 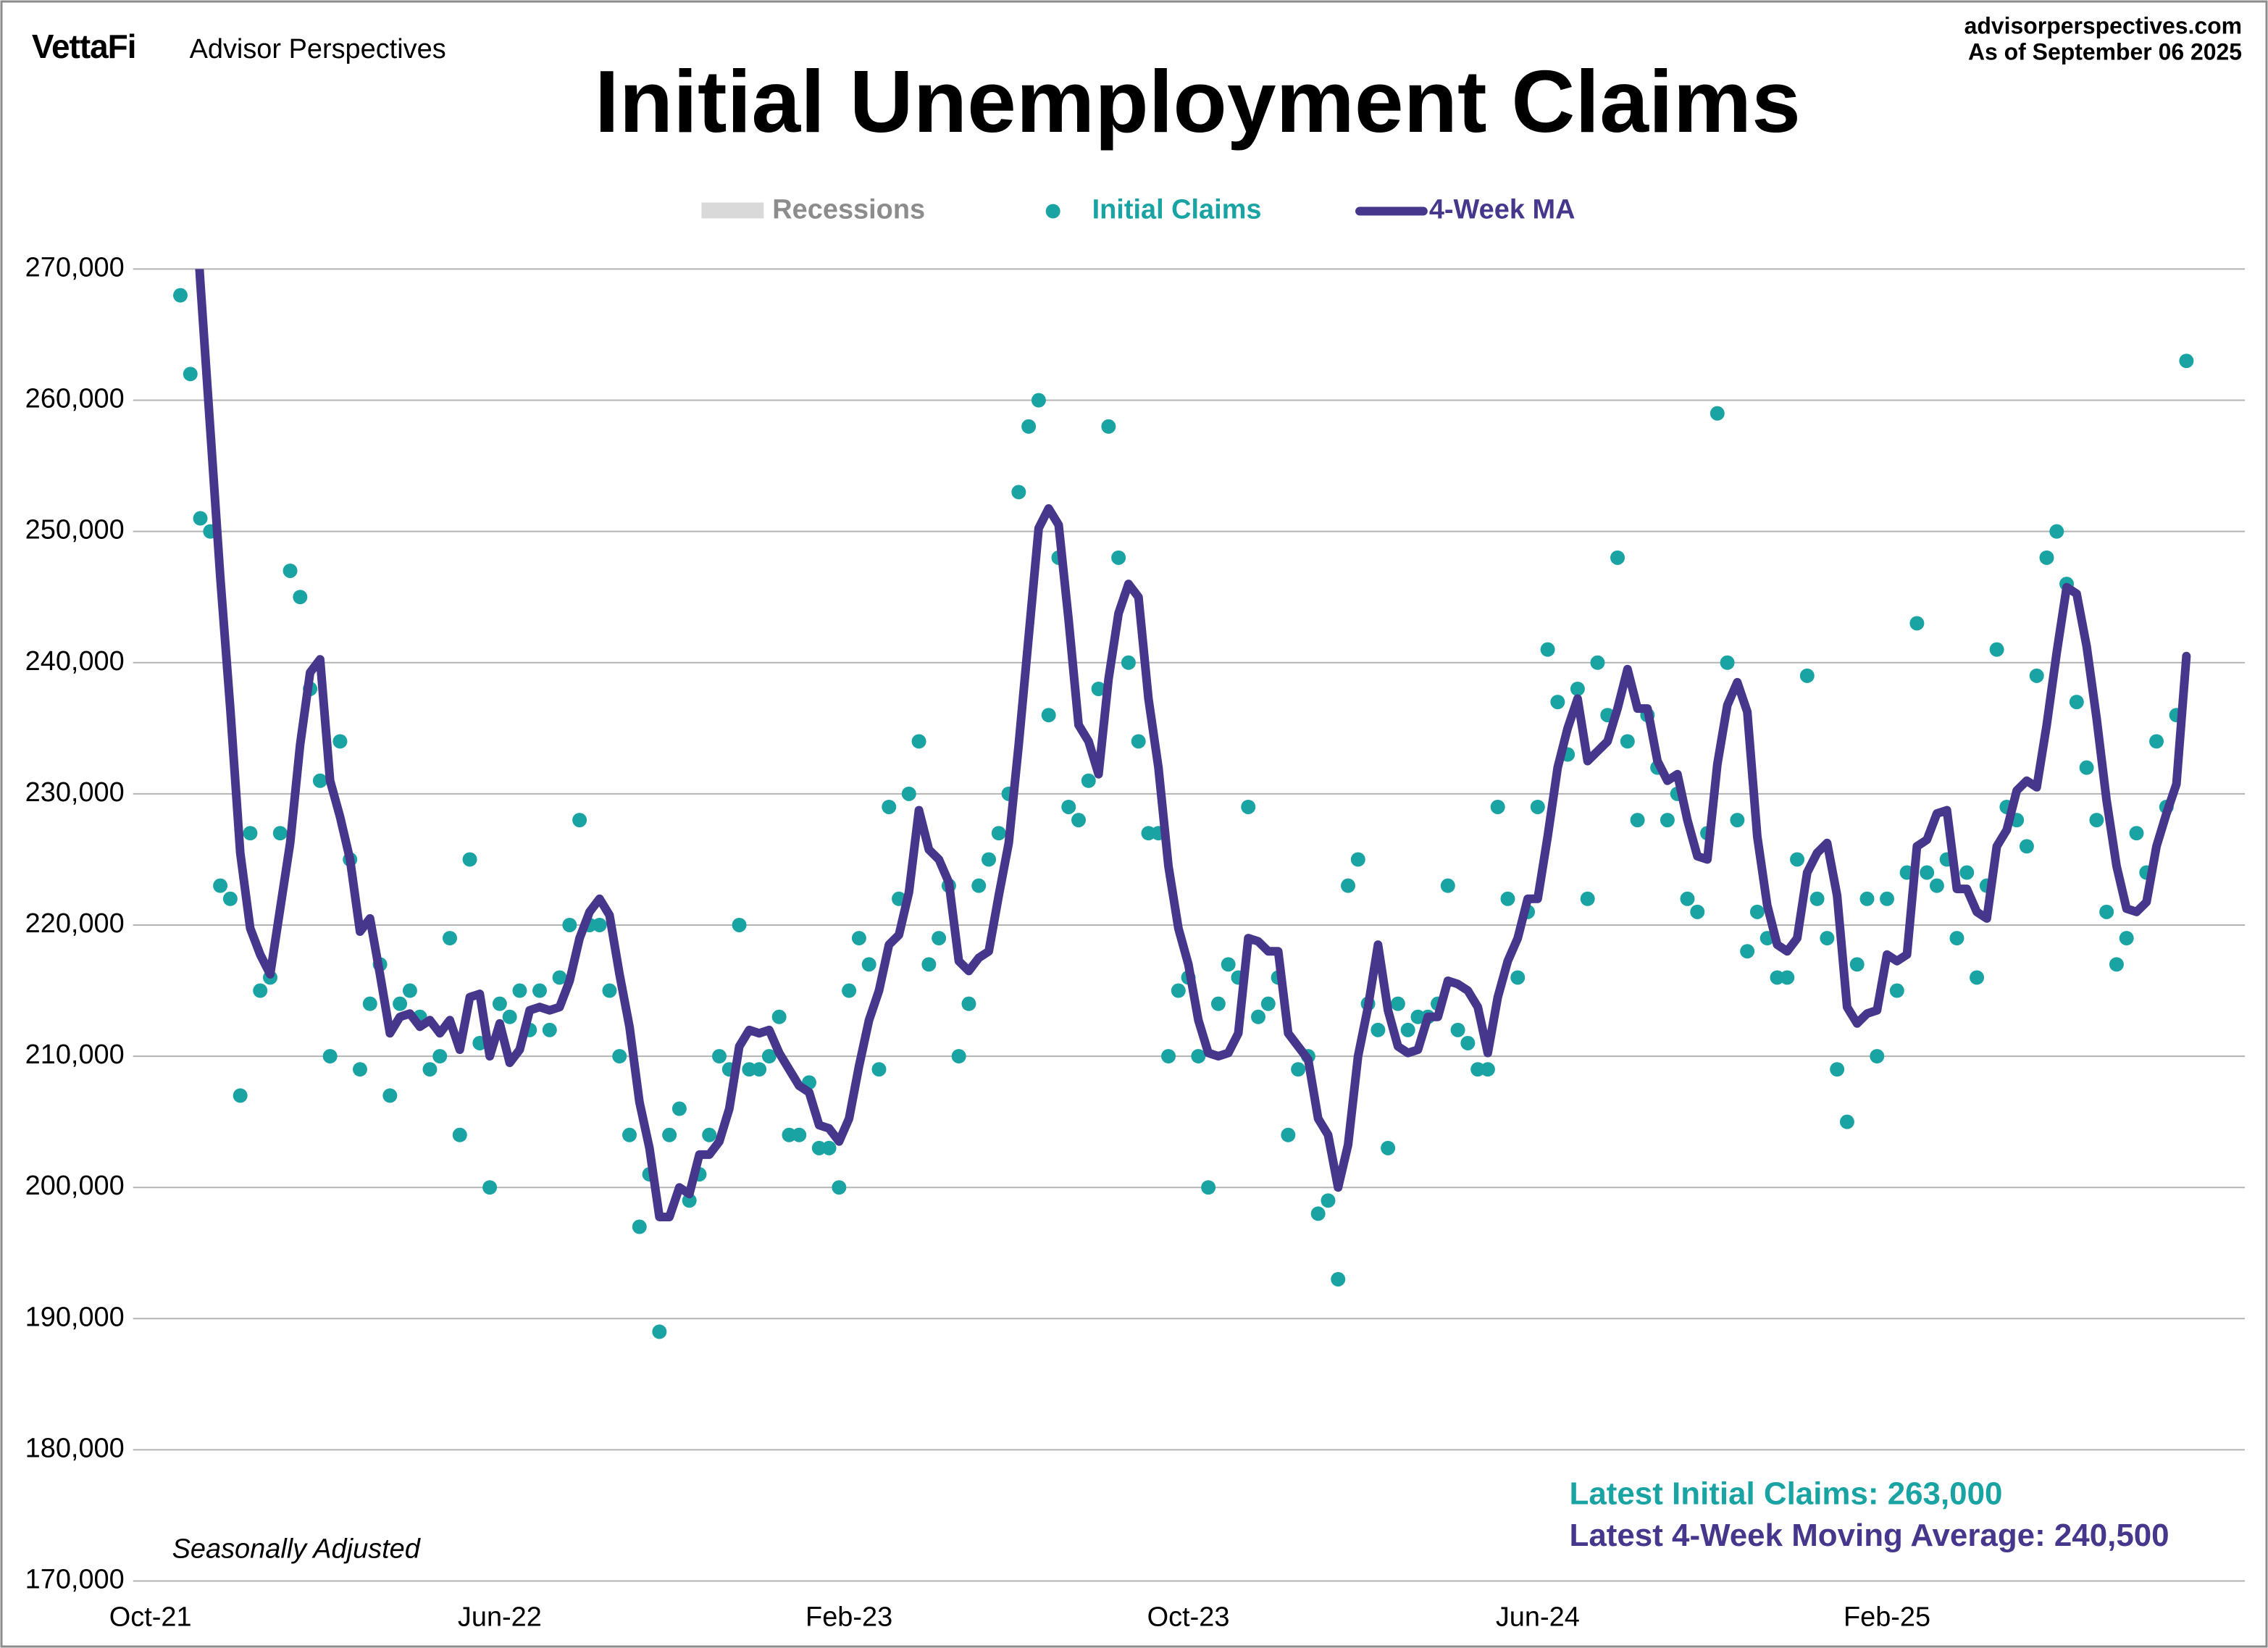 What do you see at coordinates (1870, 1535) in the screenshot?
I see `annotation: Latest 4-Week Moving Average: 240,500` at bounding box center [1870, 1535].